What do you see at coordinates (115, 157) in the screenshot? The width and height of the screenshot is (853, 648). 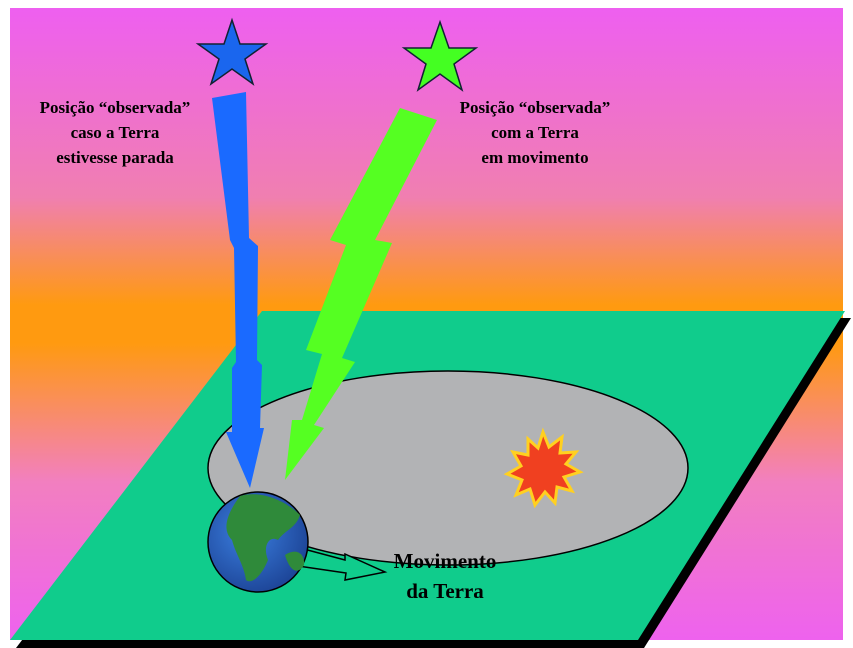 I see `left-label: estivesse parada` at bounding box center [115, 157].